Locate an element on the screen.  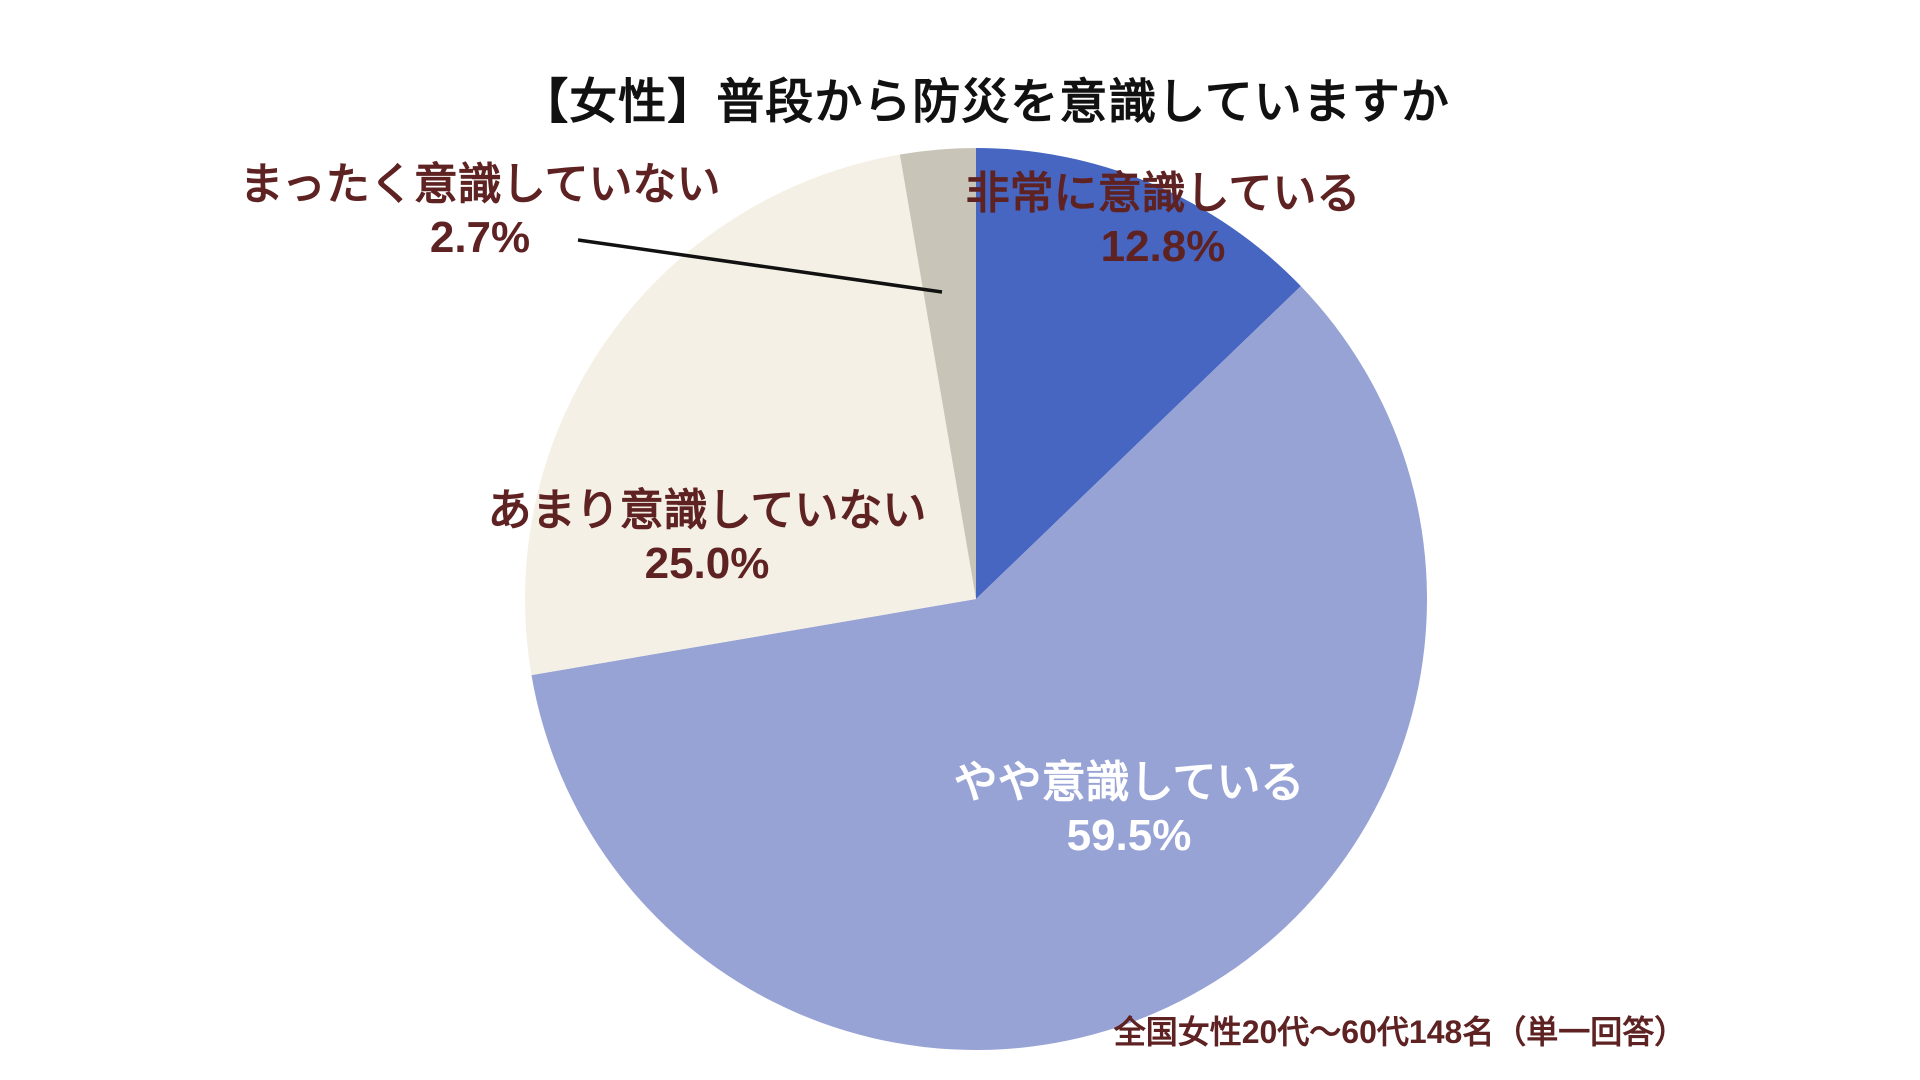
label-very-aware-pct: 12.8% is located at coordinates (1163, 246).